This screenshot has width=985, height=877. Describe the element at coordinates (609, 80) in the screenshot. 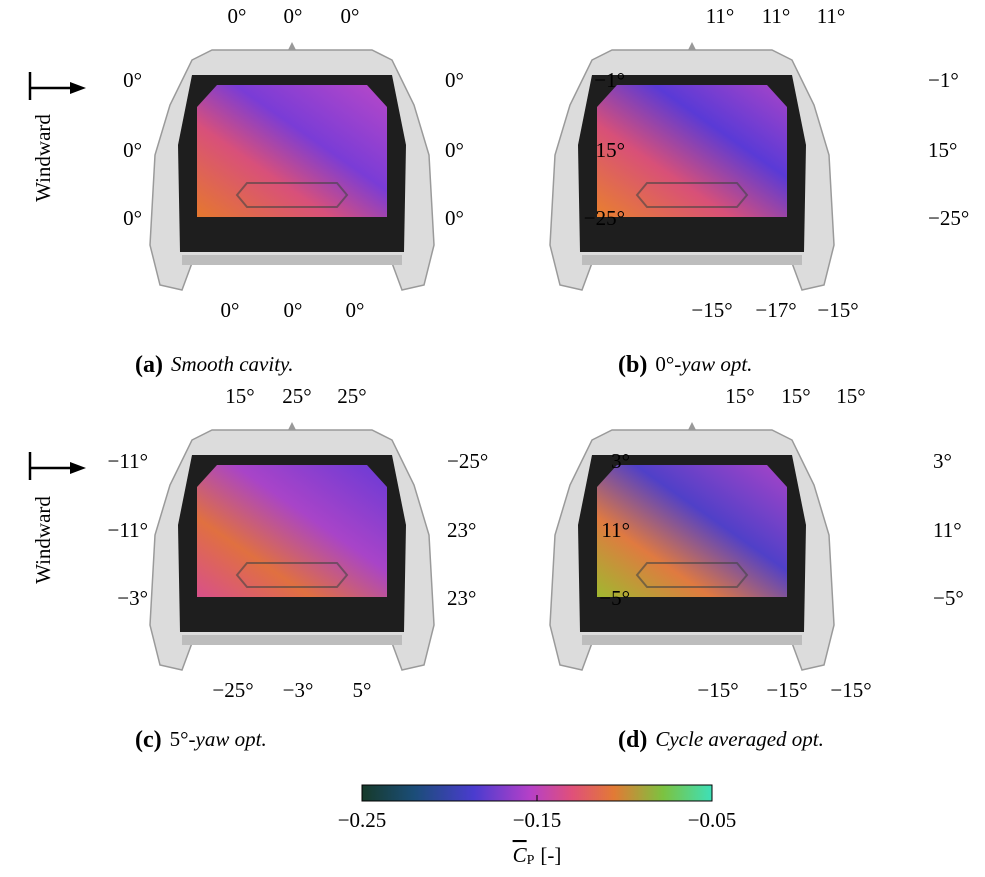

I see `left-angle: −1°` at that location.